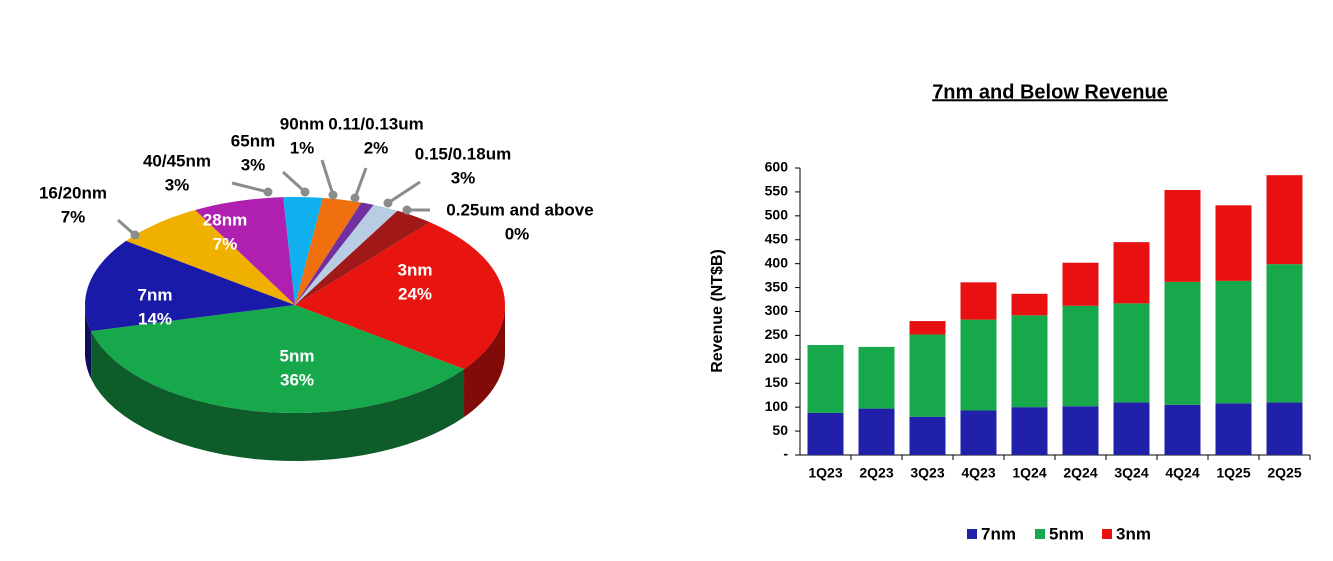  Describe the element at coordinates (825, 473) in the screenshot. I see `x-tick-label: 1Q23` at that location.